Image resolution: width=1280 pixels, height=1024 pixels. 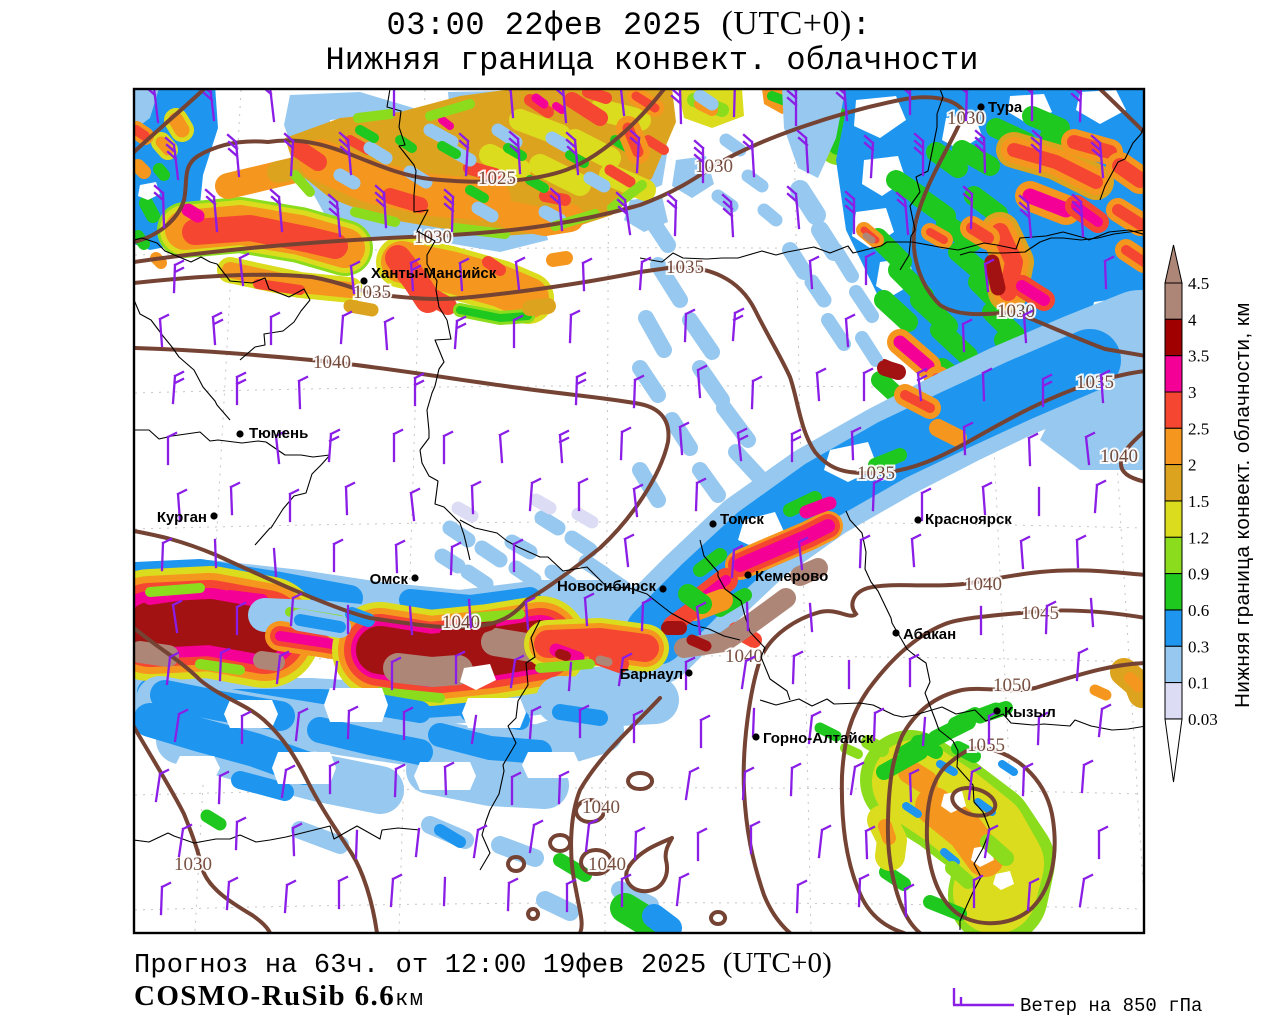 What do you see at coordinates (968, 519) in the screenshot?
I see `svg-text: Красноярск` at bounding box center [968, 519].